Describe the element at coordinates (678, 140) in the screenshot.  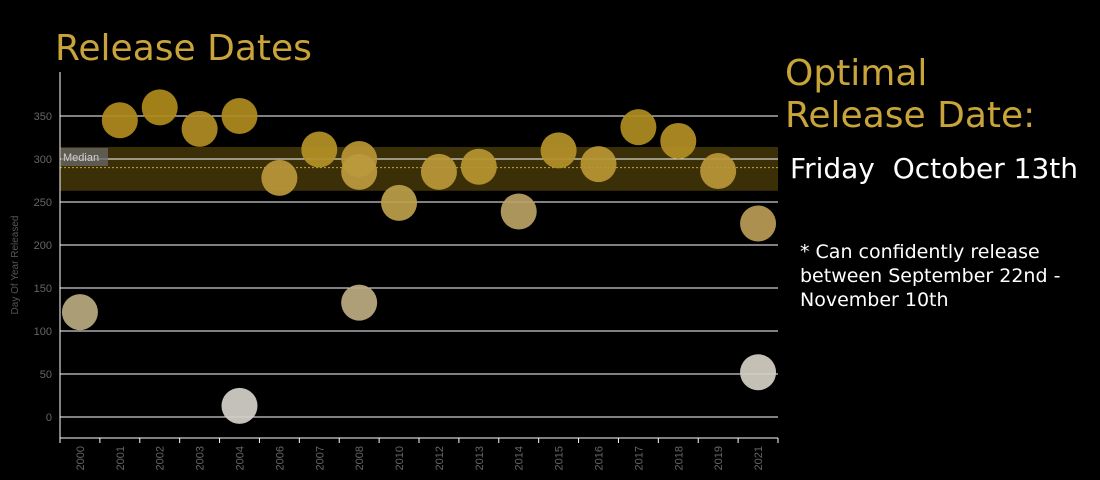
I see `data-point-2018` at that location.